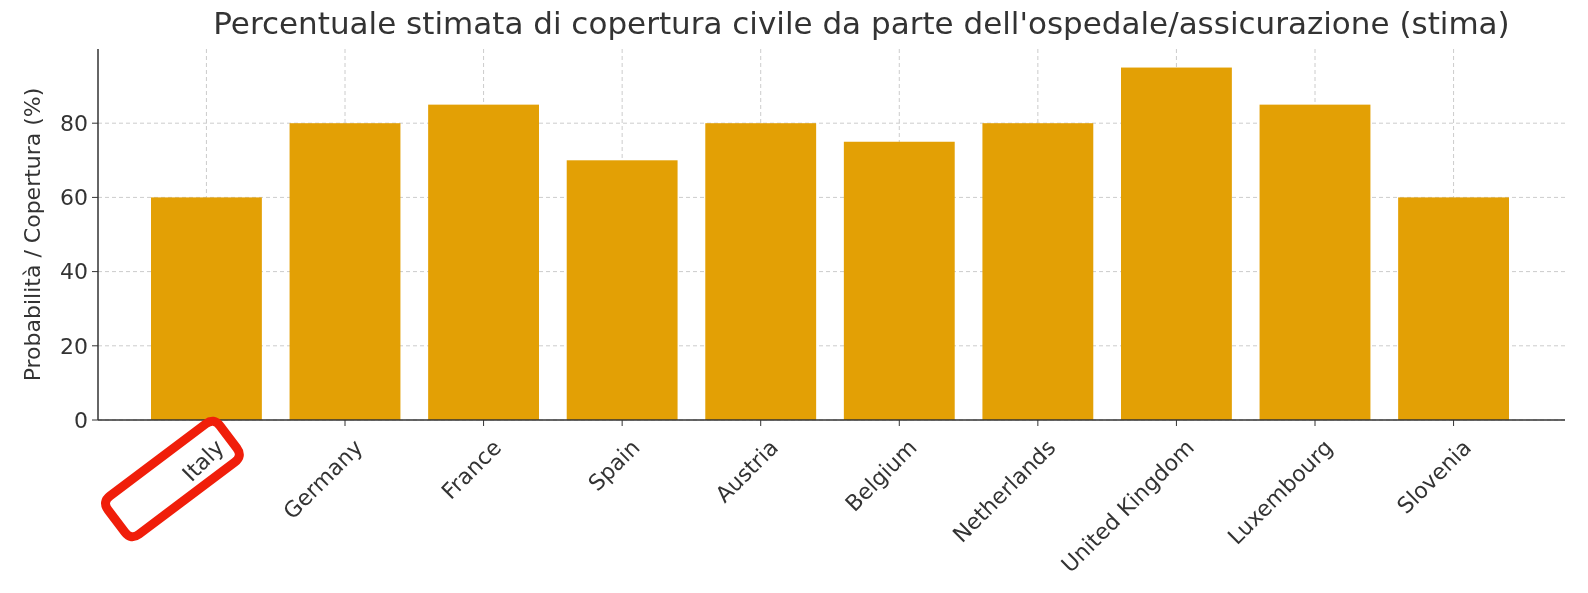 This screenshot has width=1588, height=593. What do you see at coordinates (74, 346) in the screenshot?
I see `y-tick-label: 20` at bounding box center [74, 346].